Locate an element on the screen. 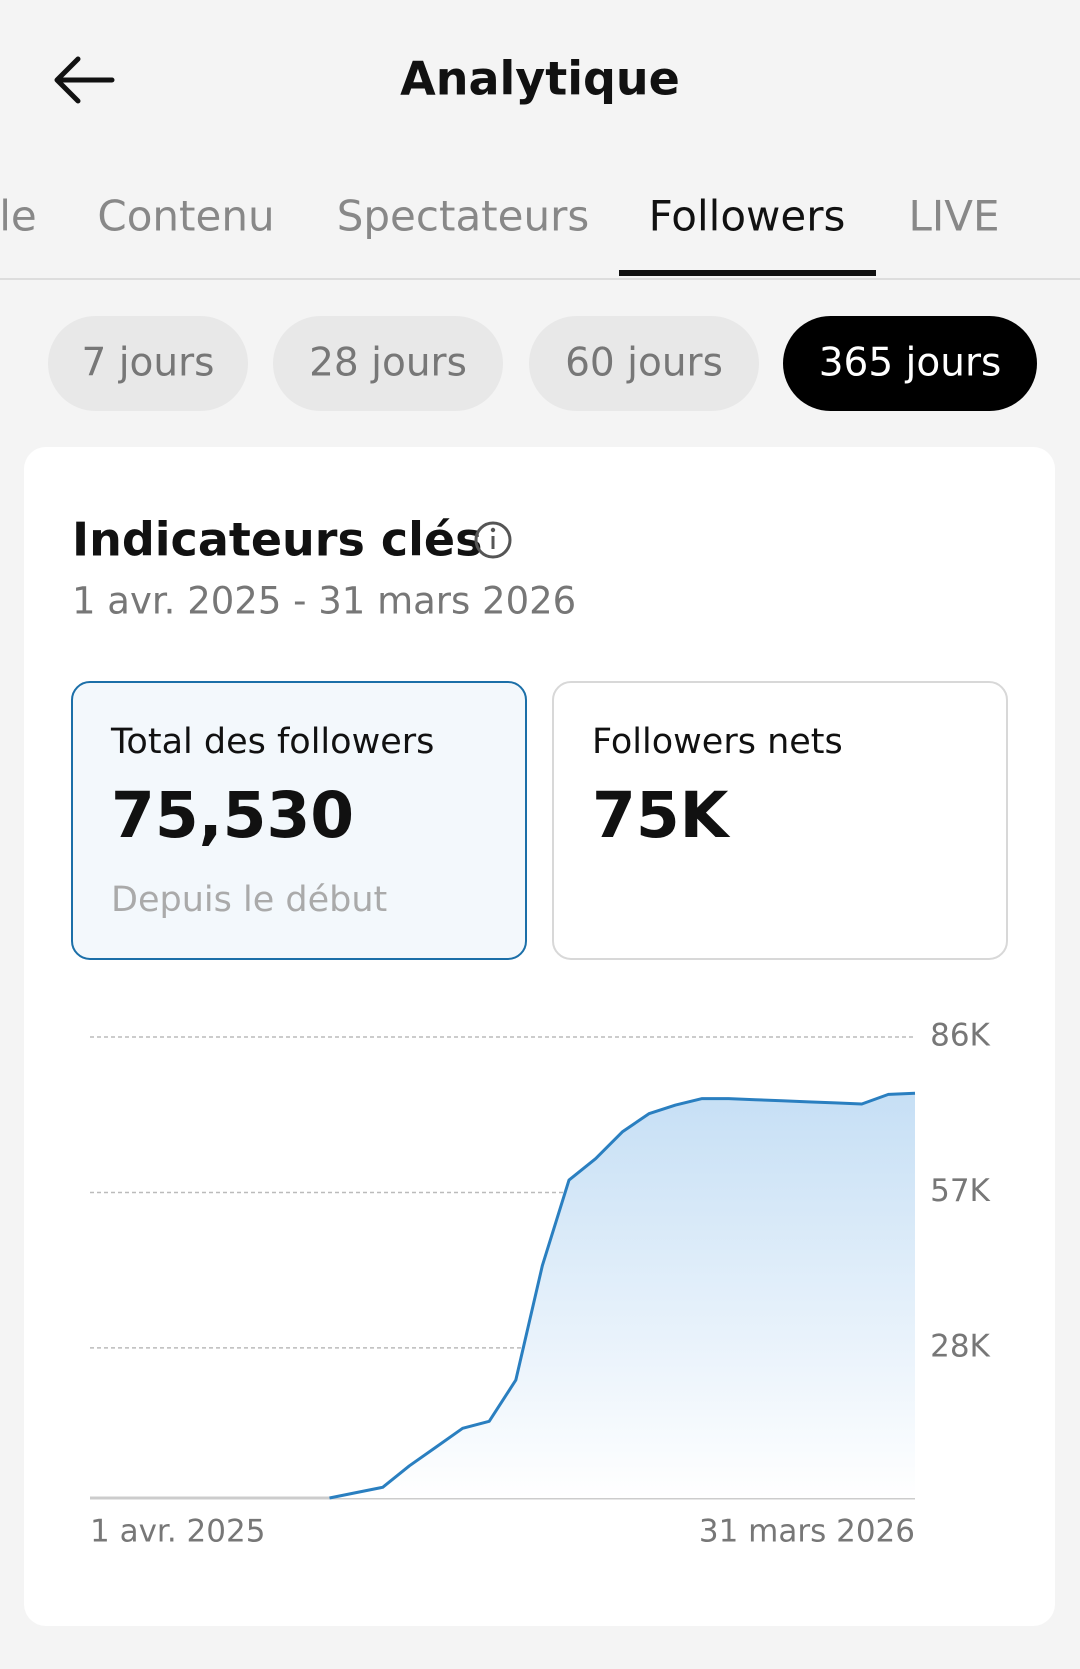  card-title: Indicateurs clés is located at coordinates (277, 540).